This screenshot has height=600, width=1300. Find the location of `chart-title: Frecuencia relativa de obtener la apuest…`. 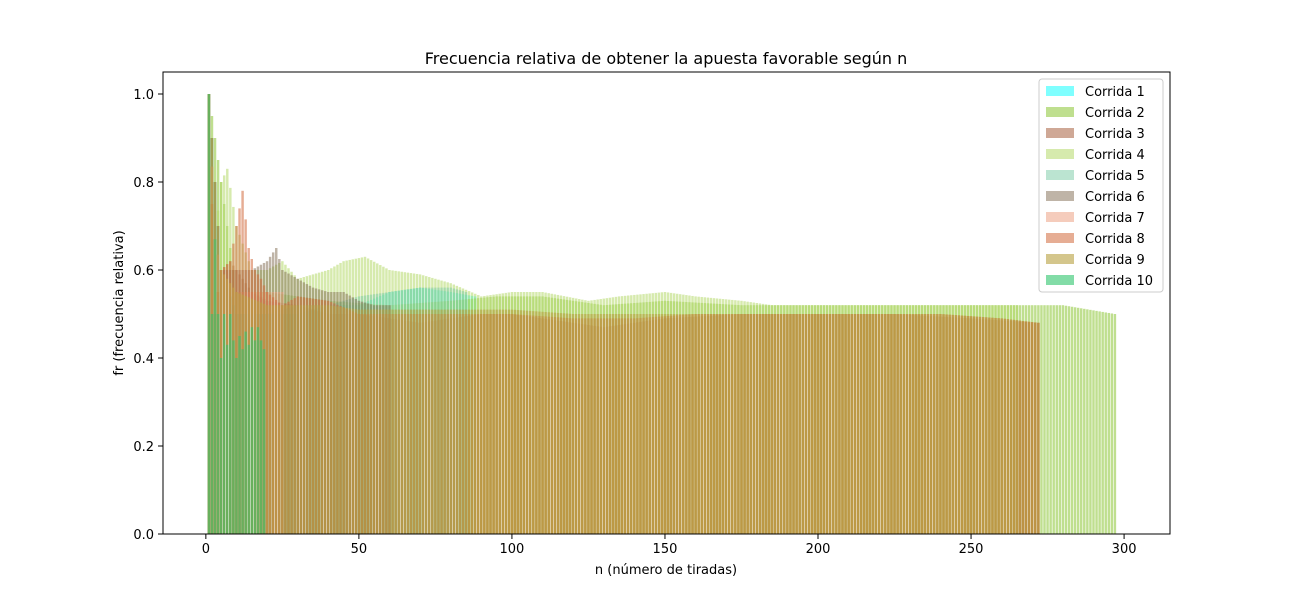

chart-title: Frecuencia relativa de obtener la apuest… is located at coordinates (666, 58).